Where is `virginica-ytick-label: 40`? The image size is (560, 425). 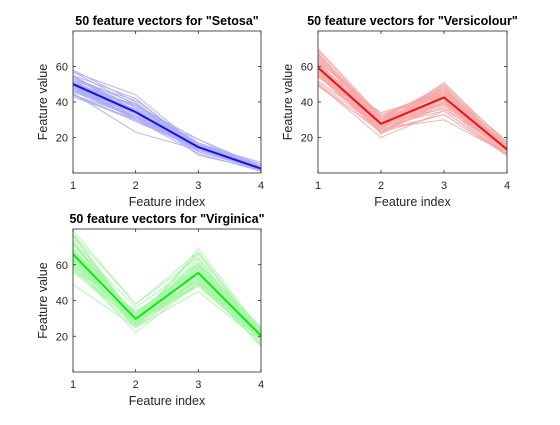
virginica-ytick-label: 40 is located at coordinates (62, 302).